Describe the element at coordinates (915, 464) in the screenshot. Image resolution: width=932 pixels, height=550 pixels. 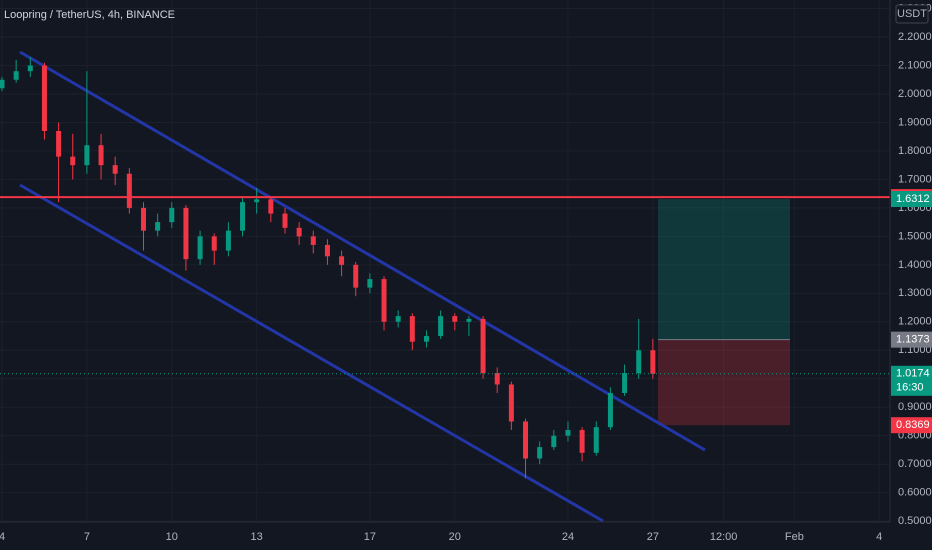
I see `y-tick-label: 0.7000` at that location.